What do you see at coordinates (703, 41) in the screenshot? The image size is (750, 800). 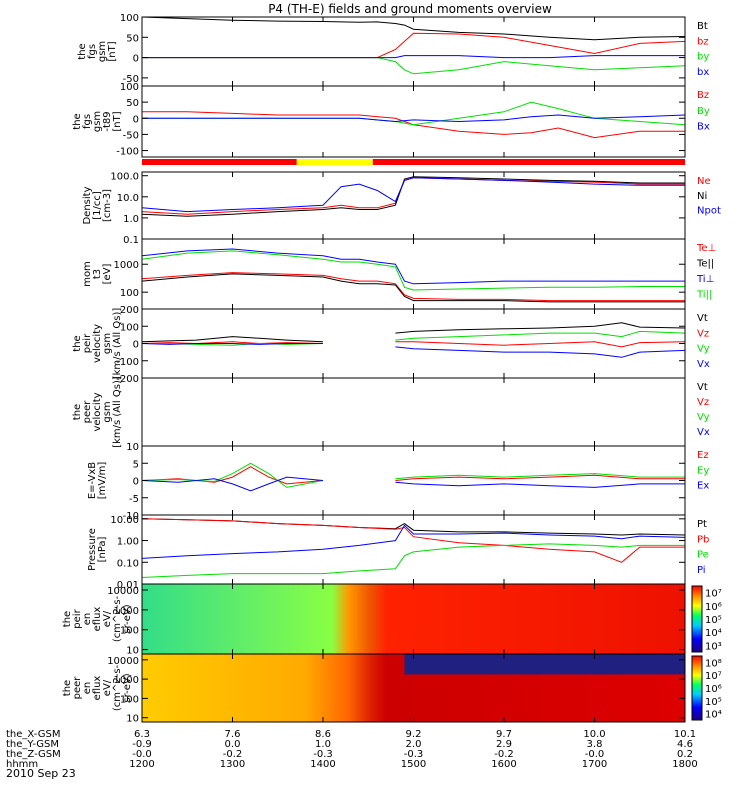 I see `legend-label-p1-1: bz` at bounding box center [703, 41].